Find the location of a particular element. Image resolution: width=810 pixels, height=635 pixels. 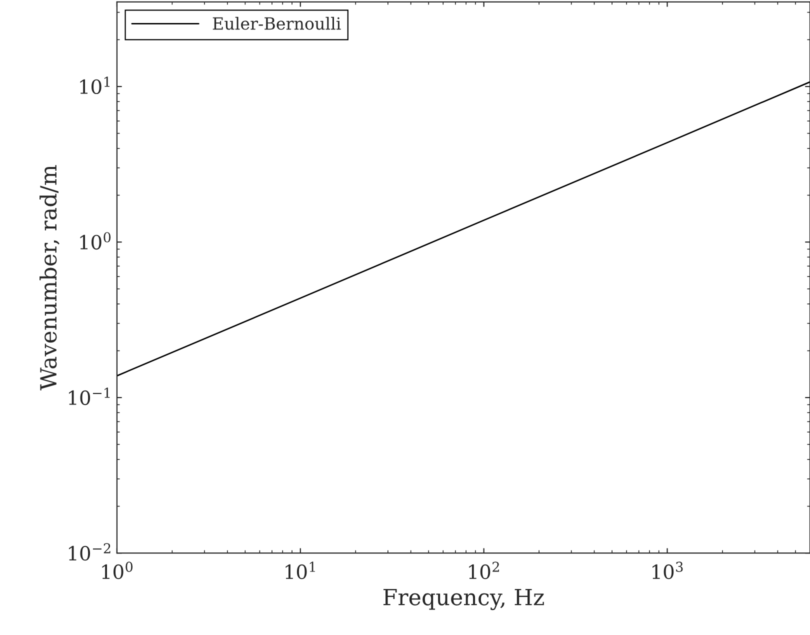

x-tick-label: 10$^{0}$ is located at coordinates (117, 571).